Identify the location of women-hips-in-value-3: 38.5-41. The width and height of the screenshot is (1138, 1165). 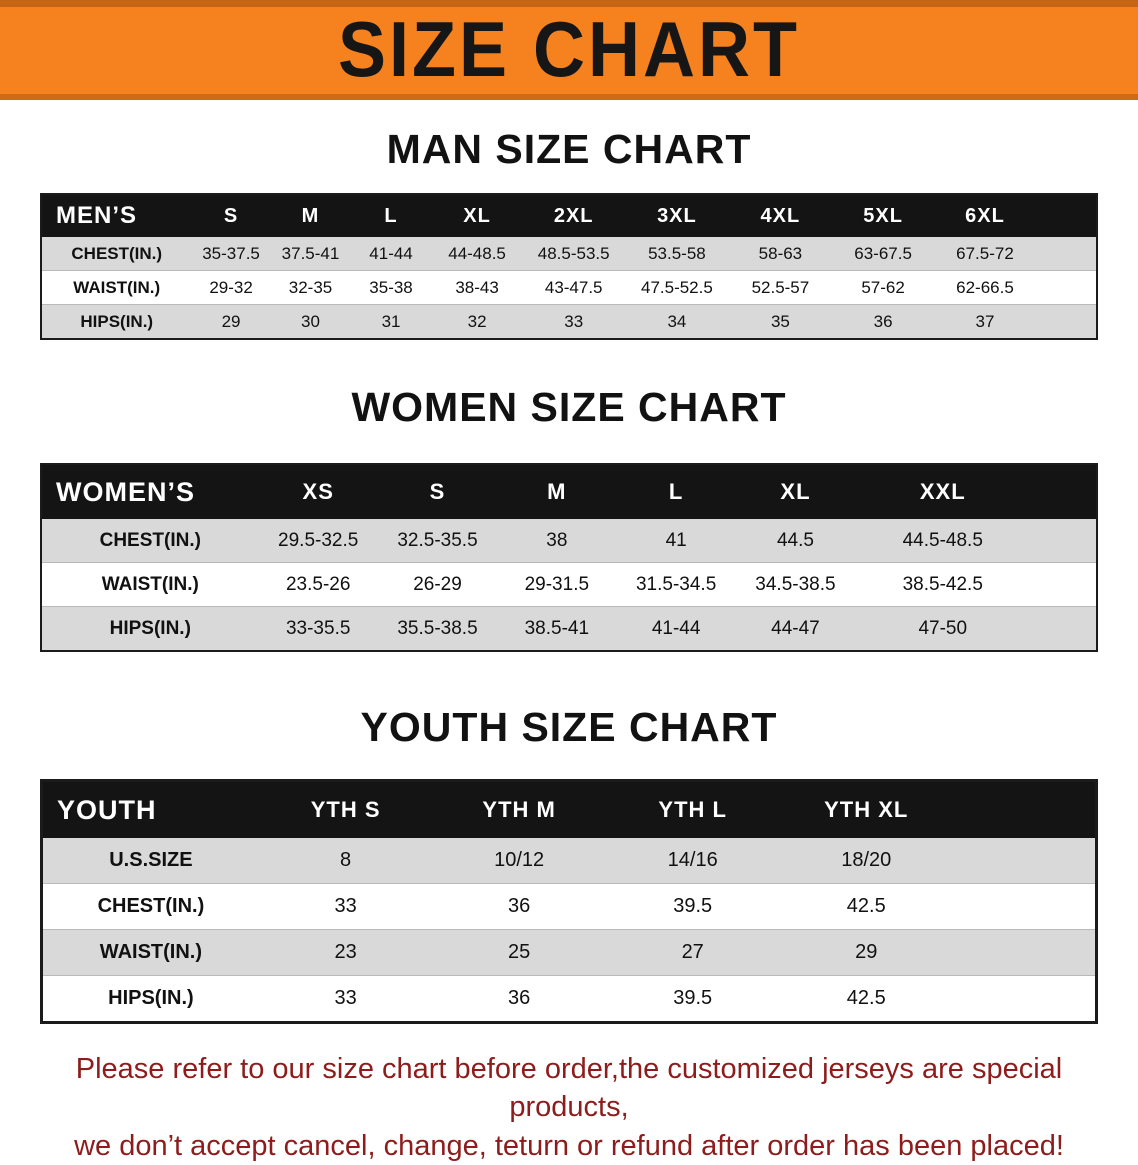
(557, 628).